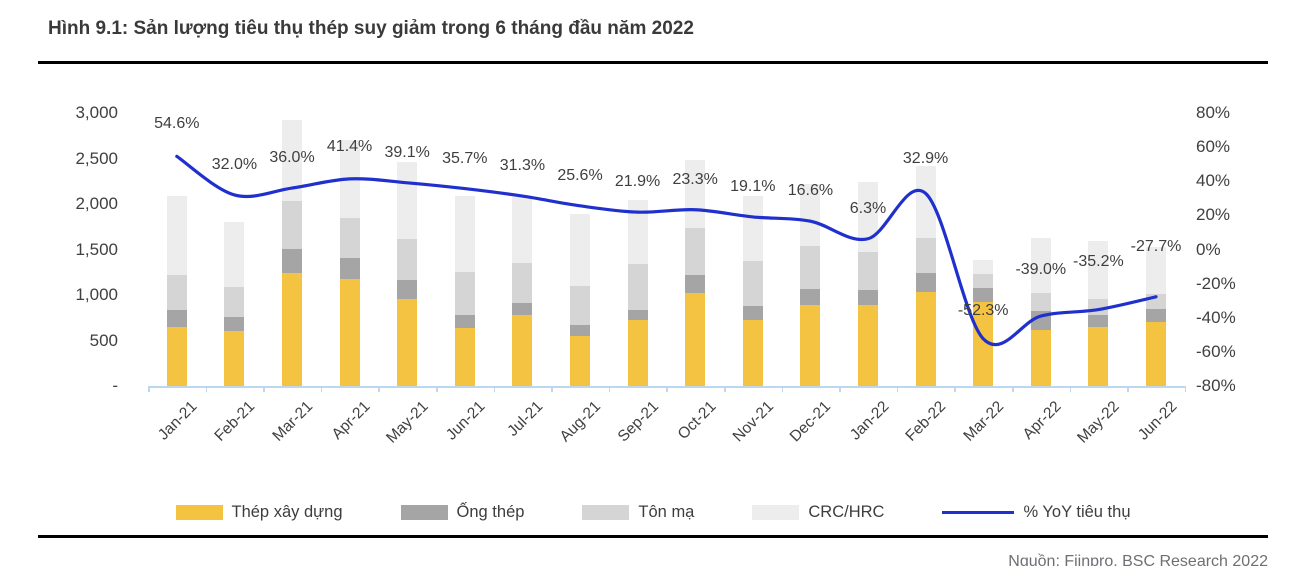 The width and height of the screenshot is (1306, 566). Describe the element at coordinates (235, 421) in the screenshot. I see `month-label: Feb-21` at that location.